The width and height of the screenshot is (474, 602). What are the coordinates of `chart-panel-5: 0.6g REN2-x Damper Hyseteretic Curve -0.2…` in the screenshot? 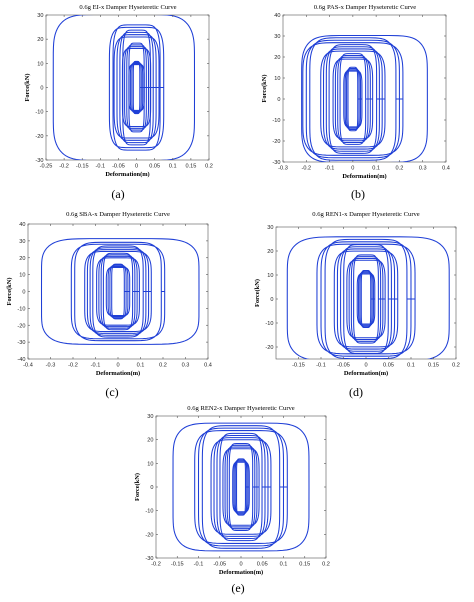 It's located at (232, 490).